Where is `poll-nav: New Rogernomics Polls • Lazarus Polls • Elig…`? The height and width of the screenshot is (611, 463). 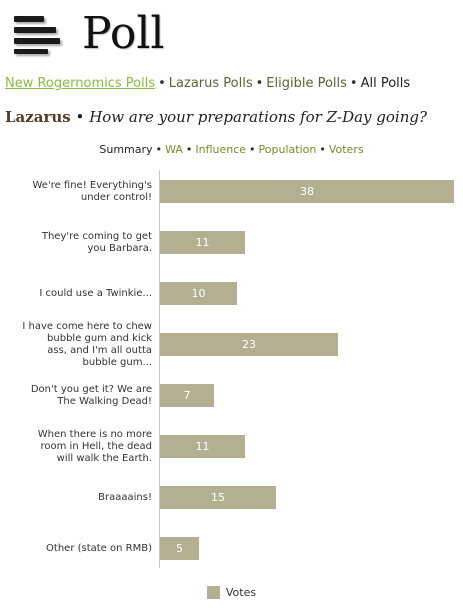 poll-nav: New Rogernomics Polls • Lazarus Polls • Elig… is located at coordinates (207, 83).